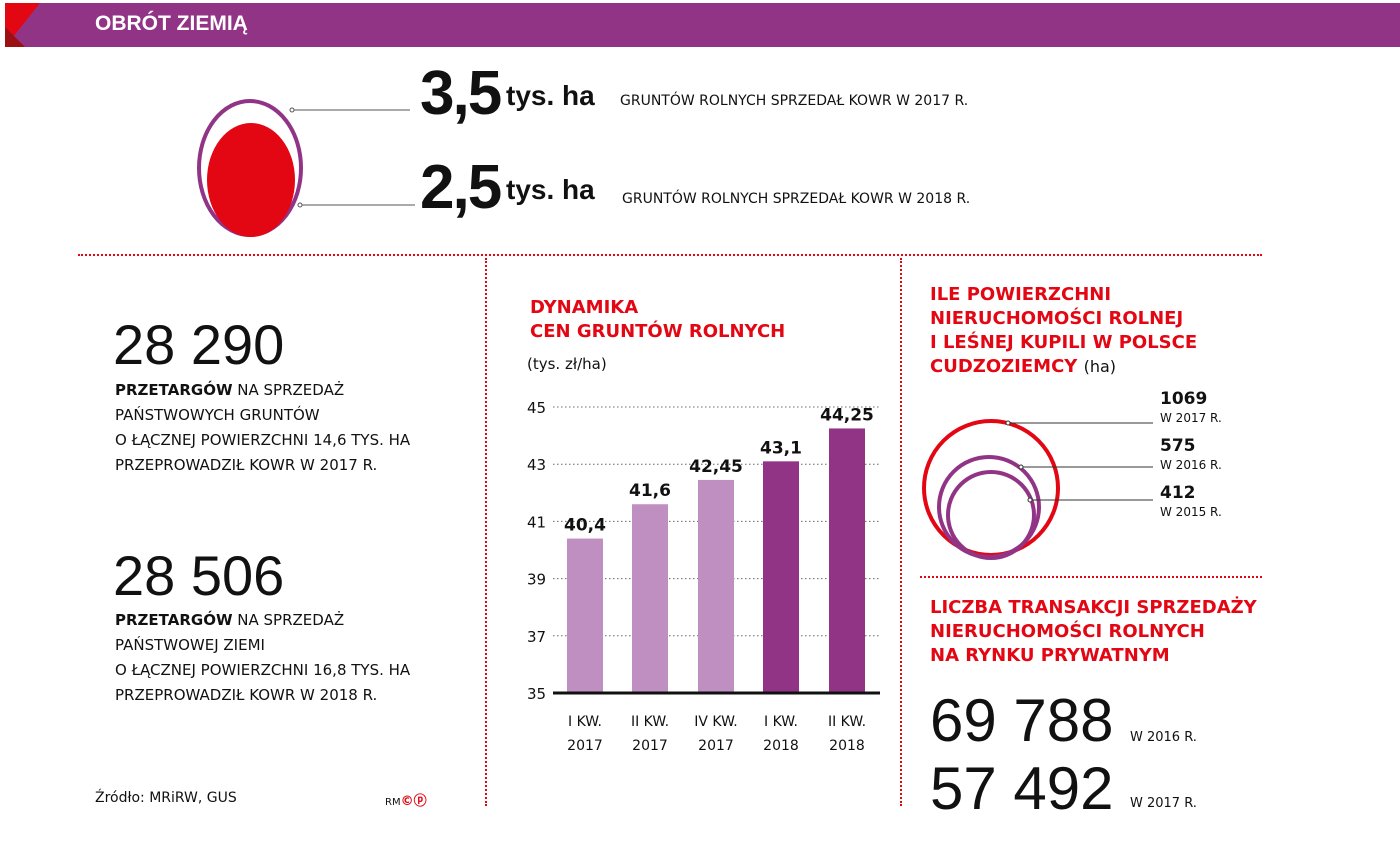 The width and height of the screenshot is (1400, 843). Describe the element at coordinates (1022, 720) in the screenshot. I see `transactions-value: 69 788` at that location.